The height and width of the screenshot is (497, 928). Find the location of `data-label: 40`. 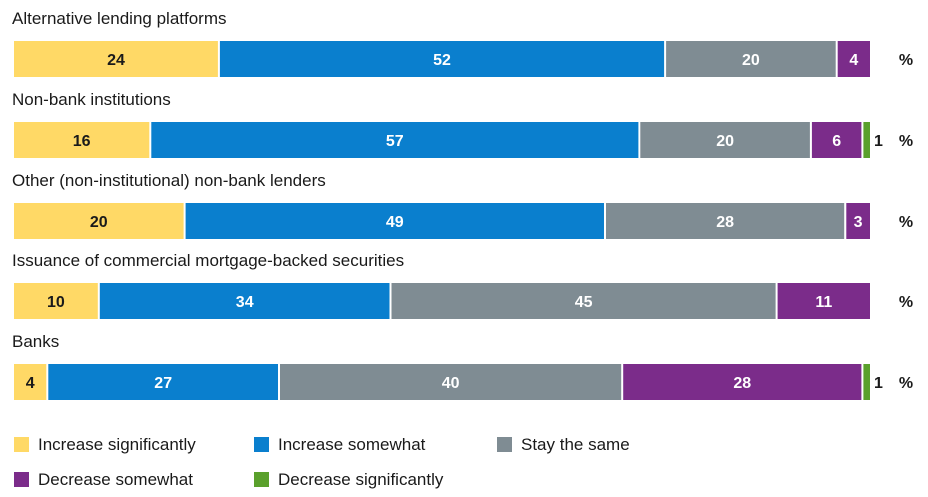

data-label: 40 is located at coordinates (451, 383).